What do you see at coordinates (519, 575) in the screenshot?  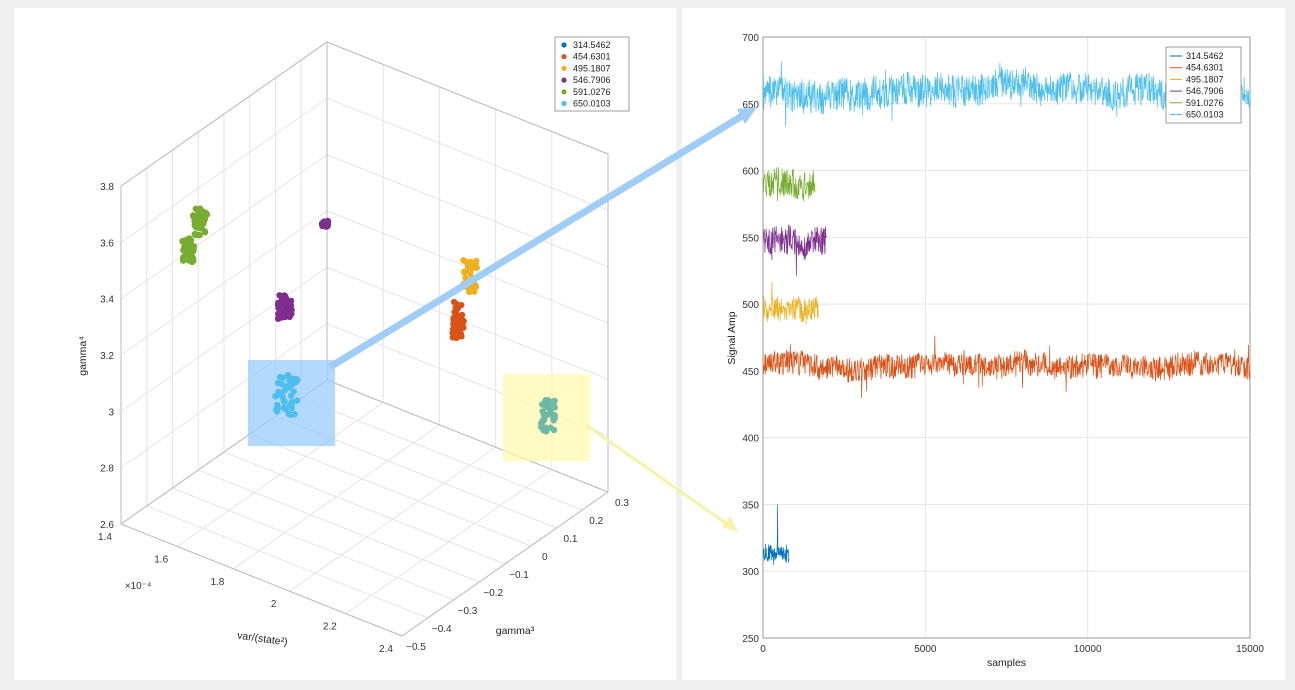 I see `y-tick-label: −0.1` at bounding box center [519, 575].